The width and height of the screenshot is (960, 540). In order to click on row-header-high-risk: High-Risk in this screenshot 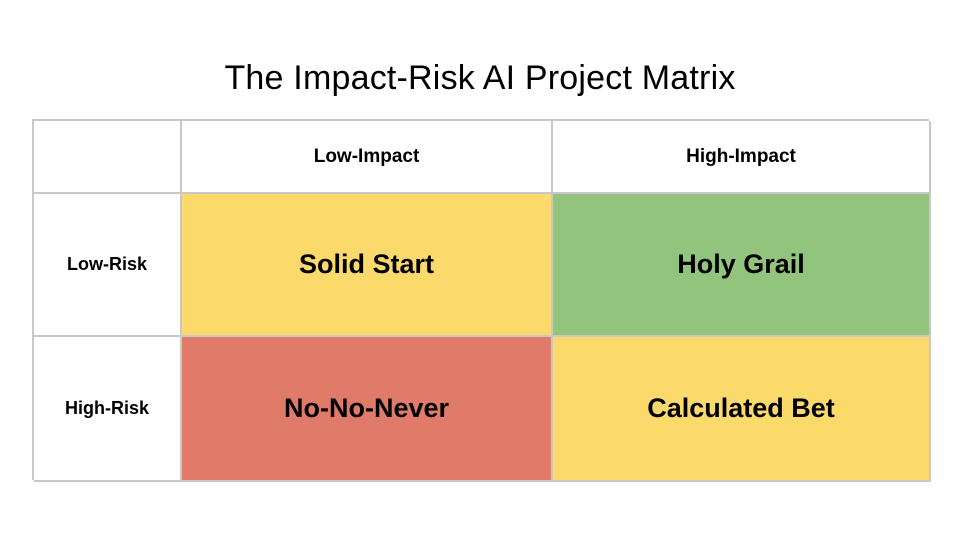, I will do `click(108, 409)`.